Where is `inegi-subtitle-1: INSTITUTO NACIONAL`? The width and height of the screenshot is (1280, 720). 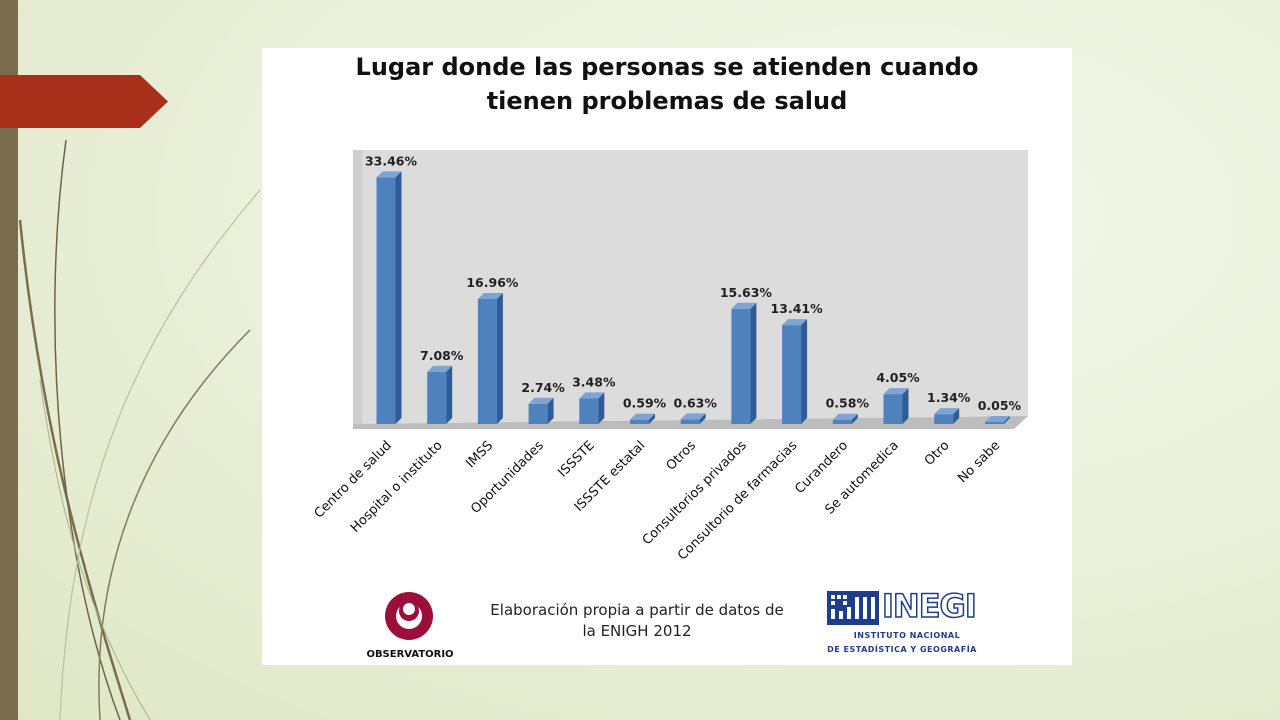 inegi-subtitle-1: INSTITUTO NACIONAL is located at coordinates (907, 635).